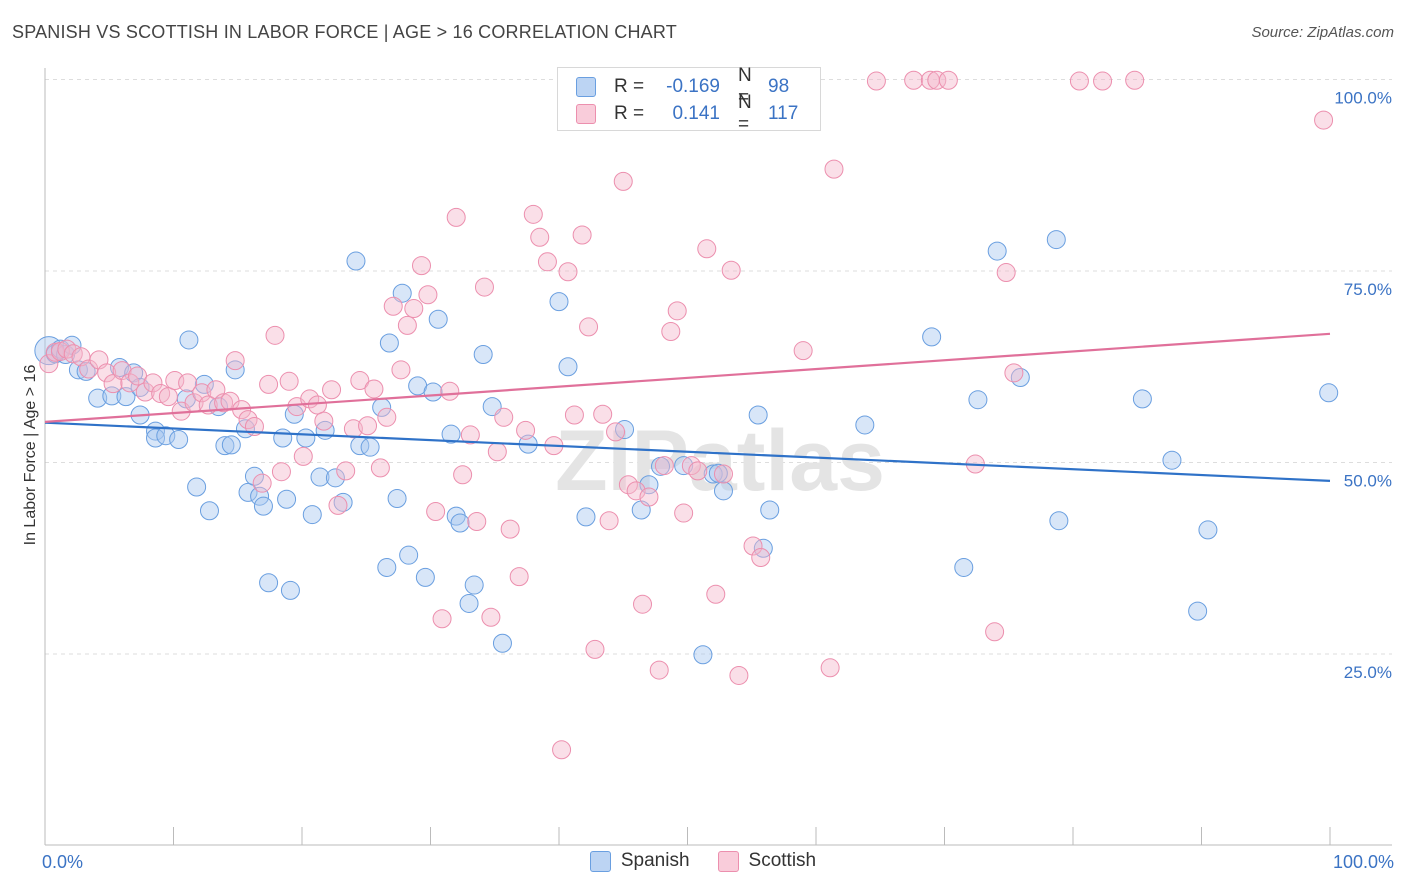 This screenshot has height=892, width=1406. I want to click on y-tick-label: 75.0%, so click(1368, 289).